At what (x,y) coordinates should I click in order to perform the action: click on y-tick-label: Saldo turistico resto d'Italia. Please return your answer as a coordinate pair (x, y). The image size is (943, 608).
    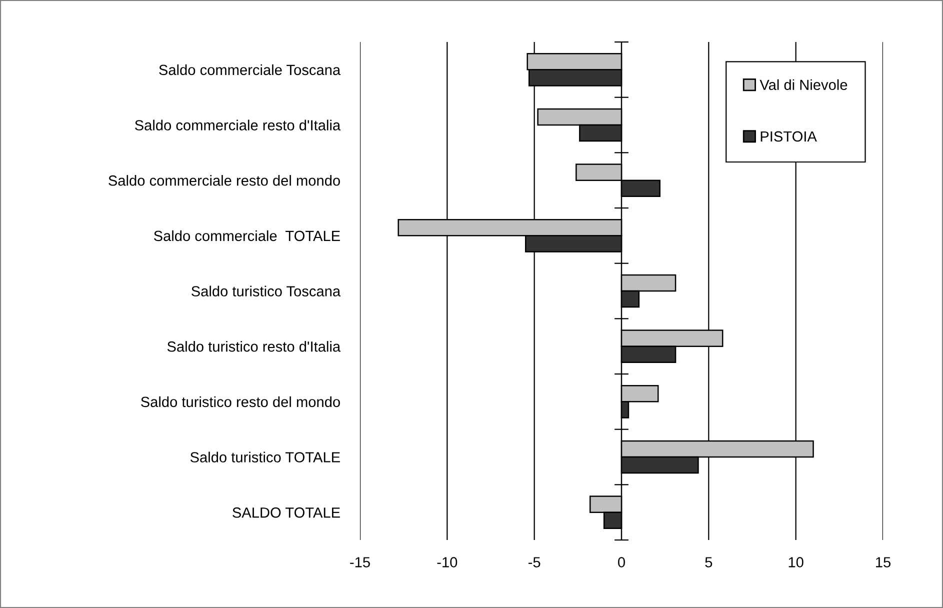
    Looking at the image, I should click on (254, 346).